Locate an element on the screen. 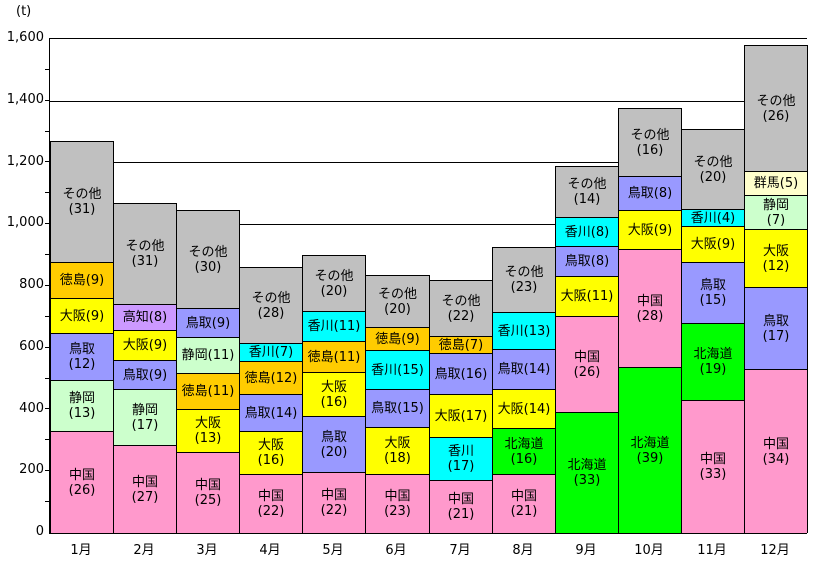 This screenshot has width=814, height=561. bar-segment-中国: 中国 (26) is located at coordinates (82, 482).